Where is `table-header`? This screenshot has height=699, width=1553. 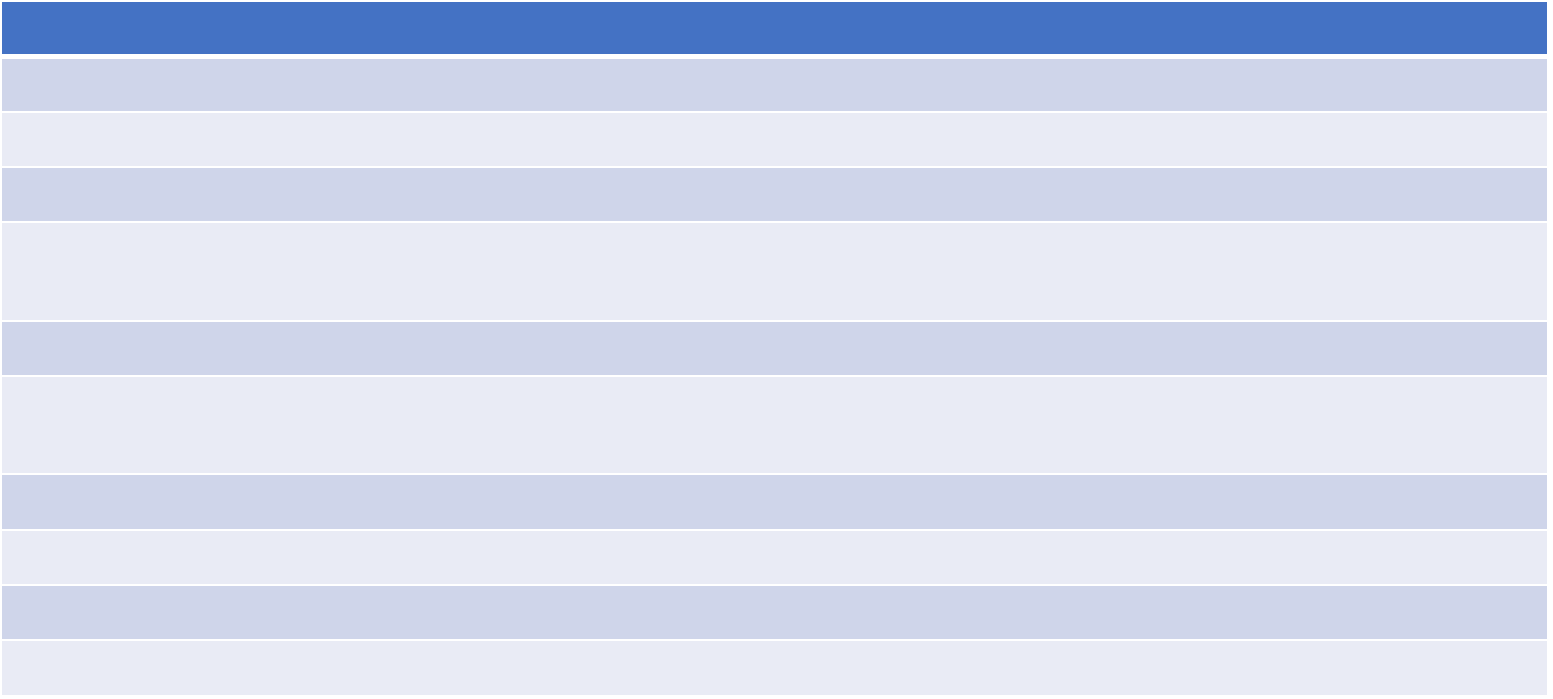
table-header is located at coordinates (774, 28).